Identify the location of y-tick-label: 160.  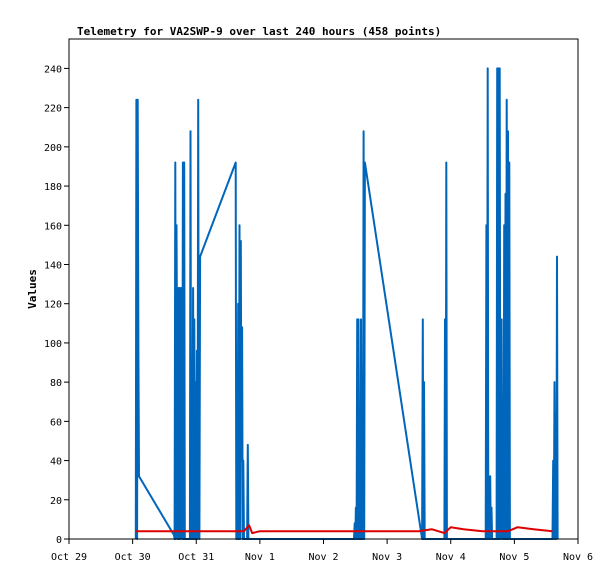
(53, 226).